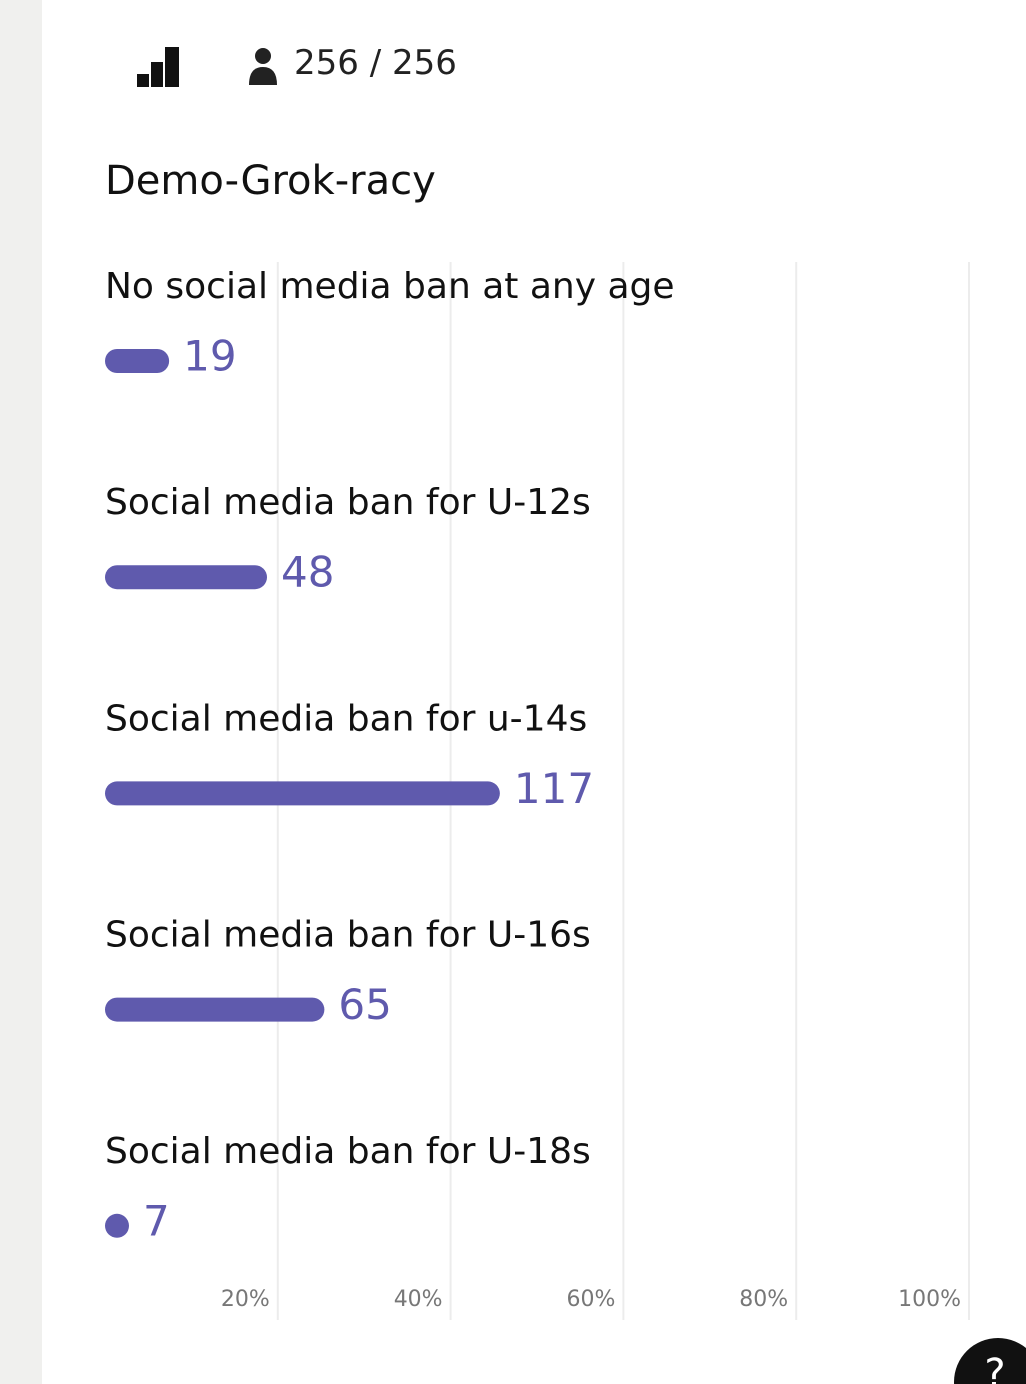 Image resolution: width=1026 pixels, height=1384 pixels. What do you see at coordinates (929, 1299) in the screenshot?
I see `x-tick-label: 100%` at bounding box center [929, 1299].